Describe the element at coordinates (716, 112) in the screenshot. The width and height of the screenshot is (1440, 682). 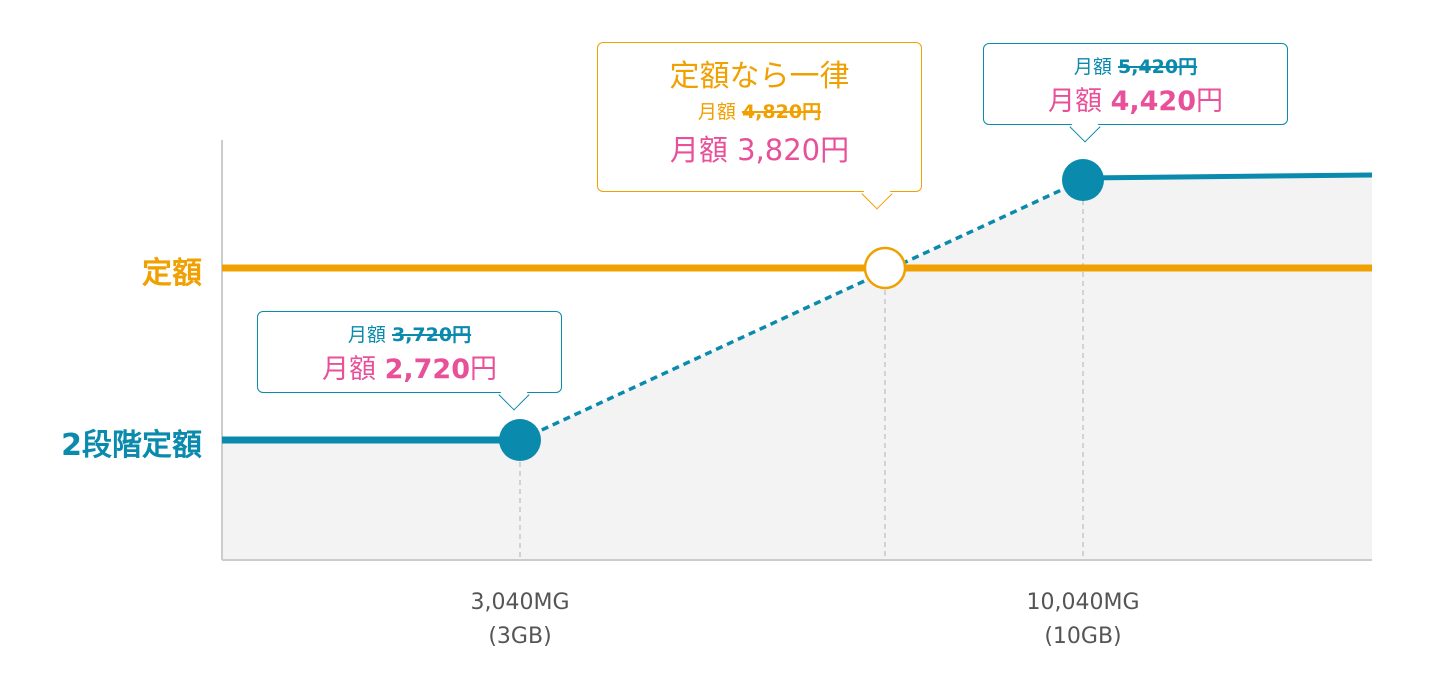
I see `callout-flat-old-prefix: 月額` at that location.